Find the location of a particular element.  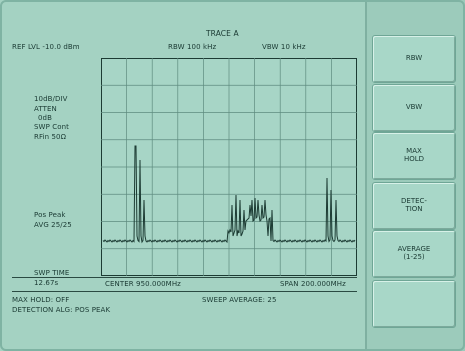

softkey-average: AVERAGE (1-25) is located at coordinates (414, 254).